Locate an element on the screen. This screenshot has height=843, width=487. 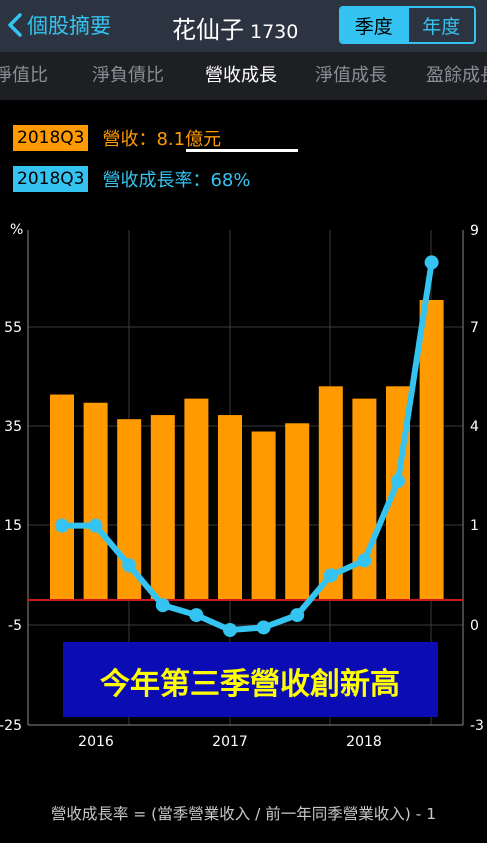
right-axis-tick-label: 1 is located at coordinates (474, 526).